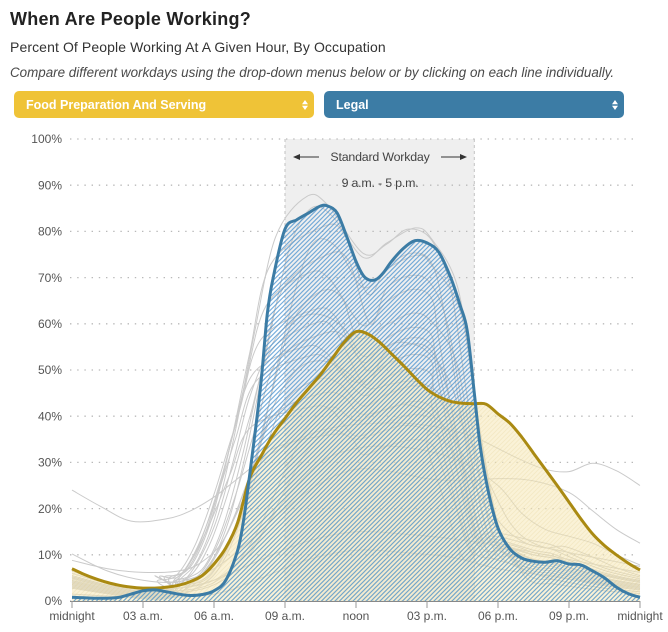  I want to click on svg-text: 03 a.m., so click(143, 616).